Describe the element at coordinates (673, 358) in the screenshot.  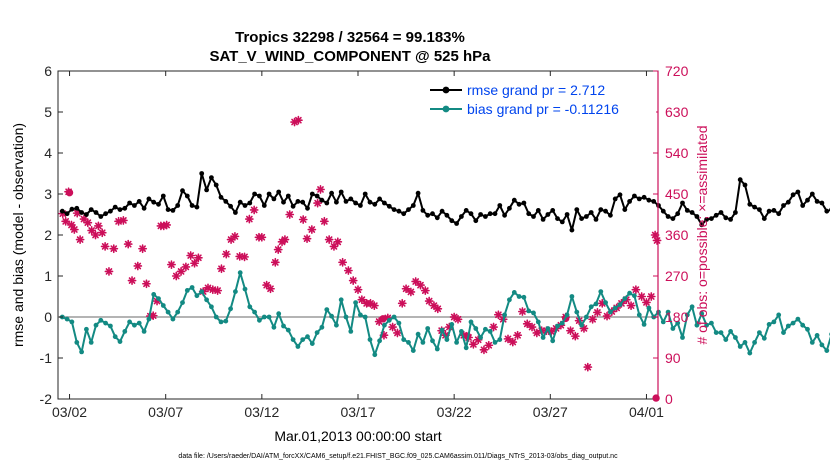
I see `right-y-tick-label: 90` at that location.